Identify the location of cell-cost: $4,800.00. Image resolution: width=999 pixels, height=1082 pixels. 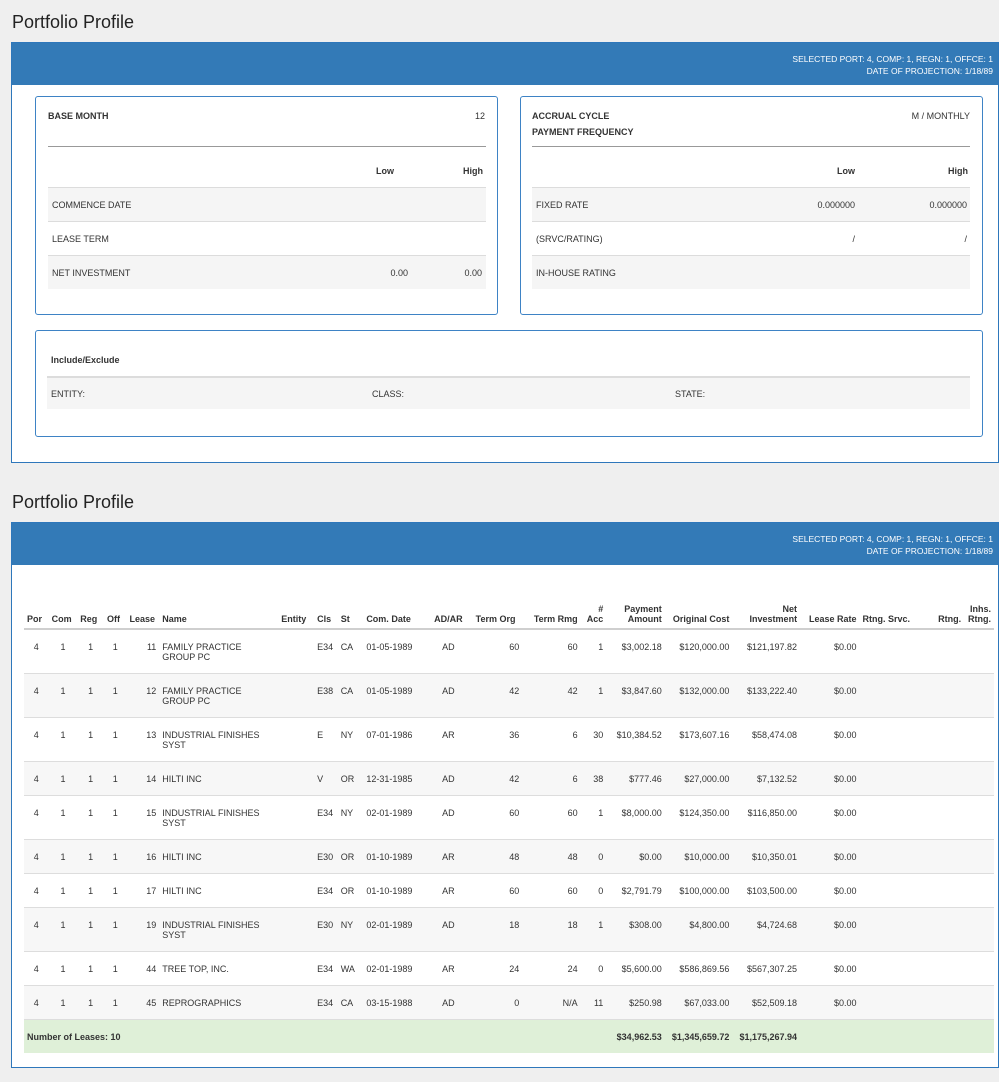
(698, 928).